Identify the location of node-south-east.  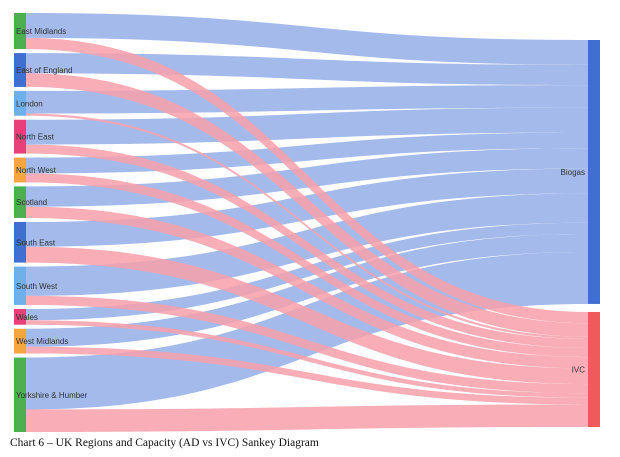
(20, 242).